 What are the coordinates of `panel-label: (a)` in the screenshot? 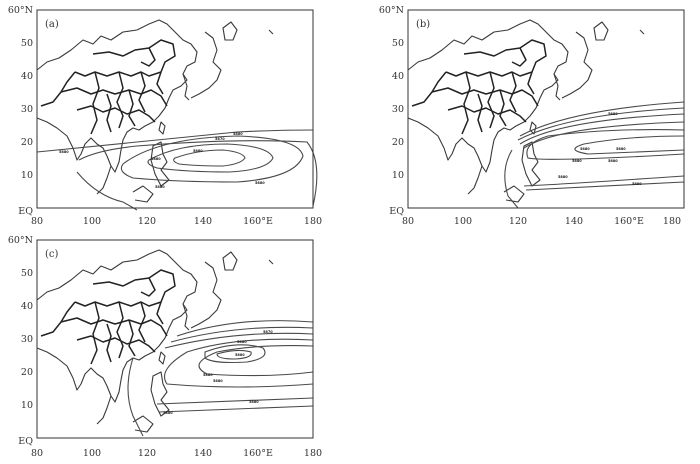 It's located at (52, 24).